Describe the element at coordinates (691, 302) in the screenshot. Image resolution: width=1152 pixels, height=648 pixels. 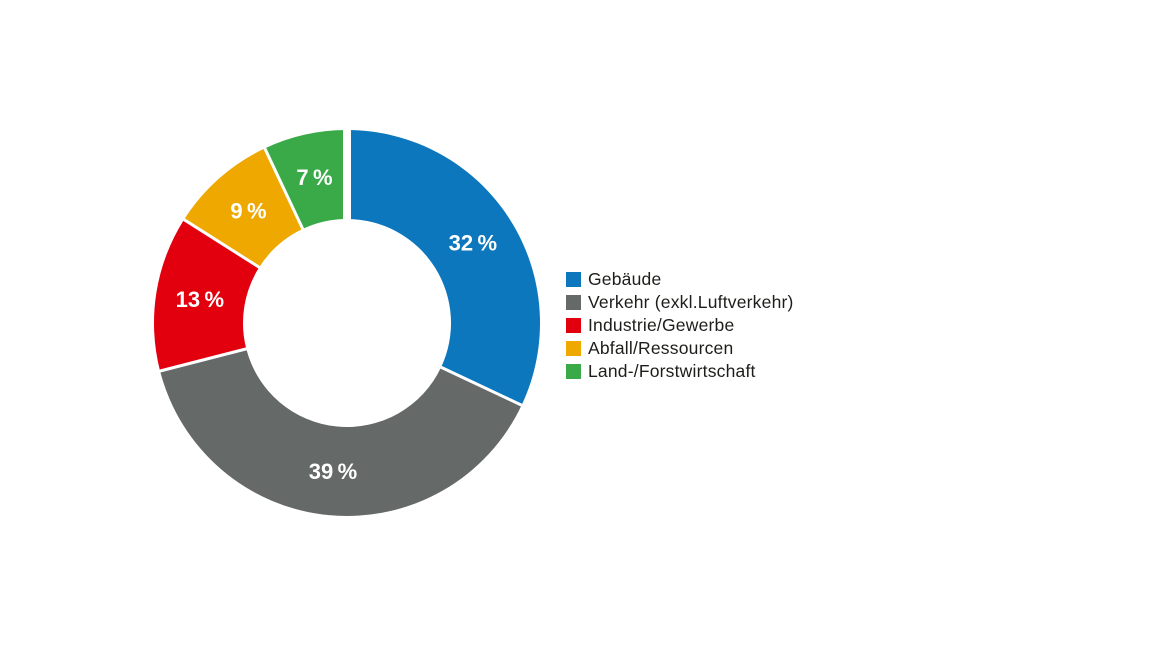
I see `legend-label: Verkehr (exkl.Luftverkehr)` at that location.